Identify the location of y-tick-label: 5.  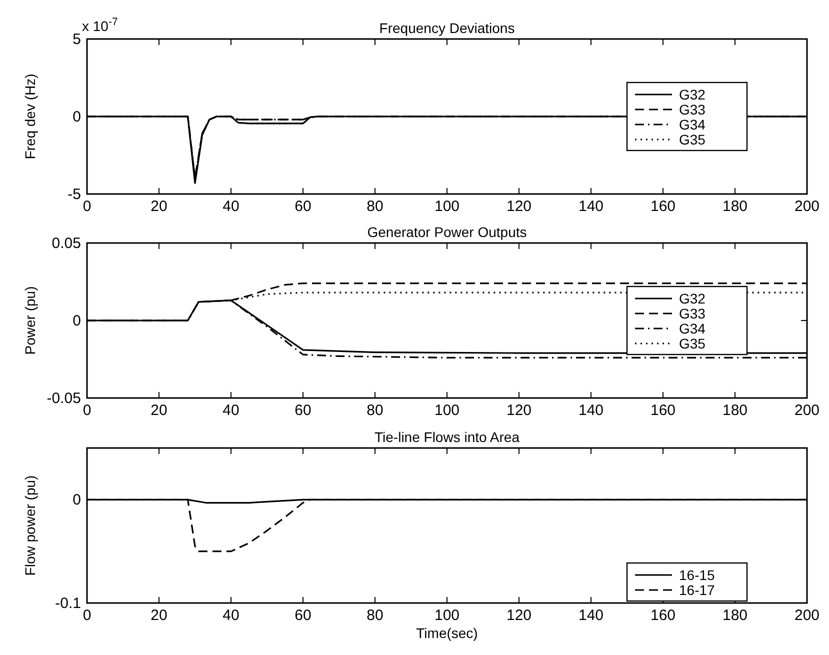
(76, 39).